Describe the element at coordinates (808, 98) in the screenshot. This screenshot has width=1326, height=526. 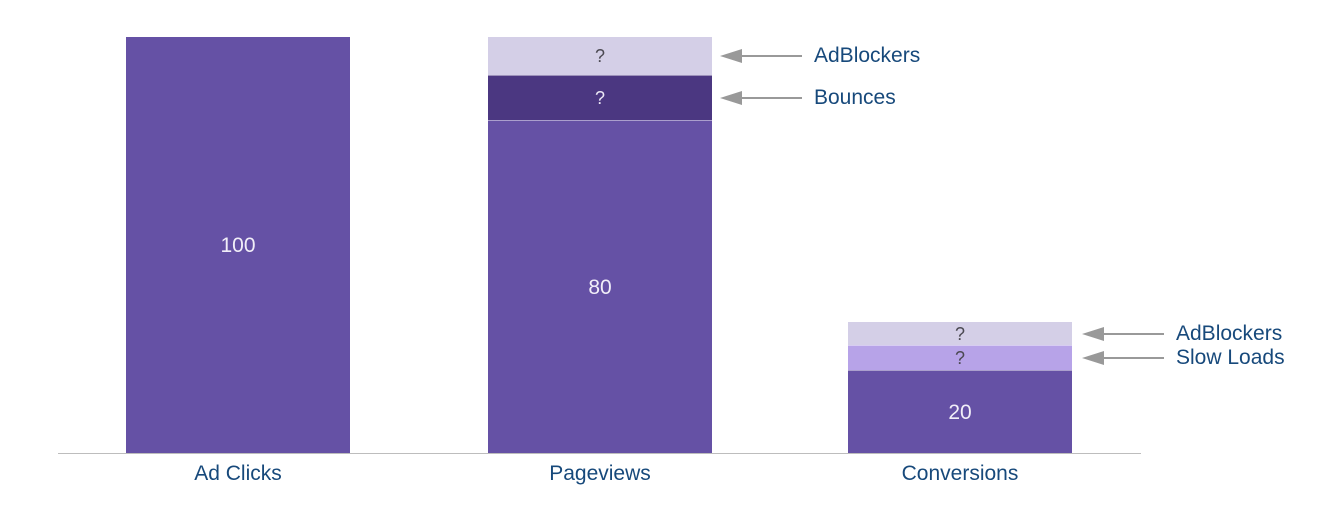
I see `annotation-pageviews-bounces: Bounces` at that location.